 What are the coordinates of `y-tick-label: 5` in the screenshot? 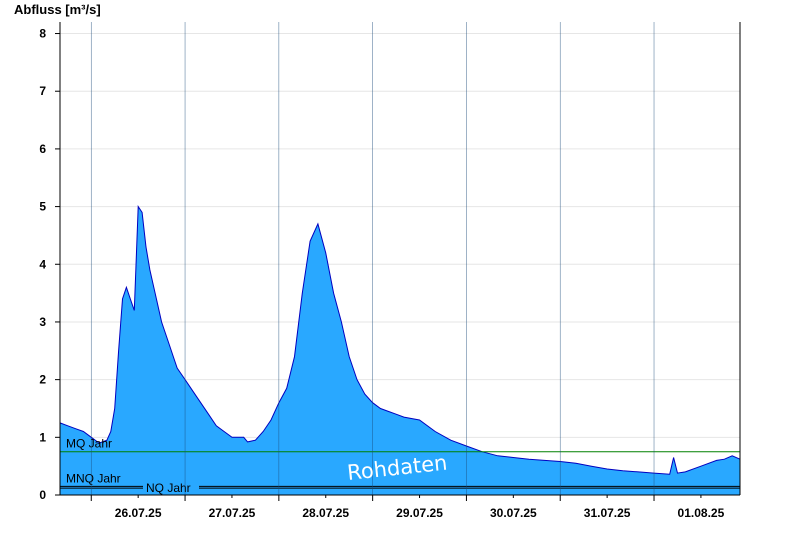 It's located at (42, 207).